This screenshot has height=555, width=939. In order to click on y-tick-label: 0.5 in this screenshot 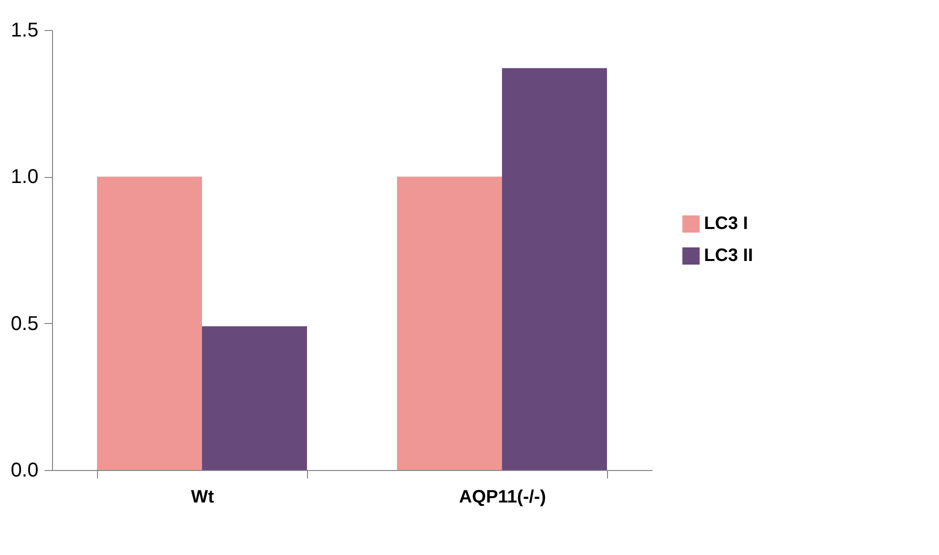, I will do `click(24, 323)`.